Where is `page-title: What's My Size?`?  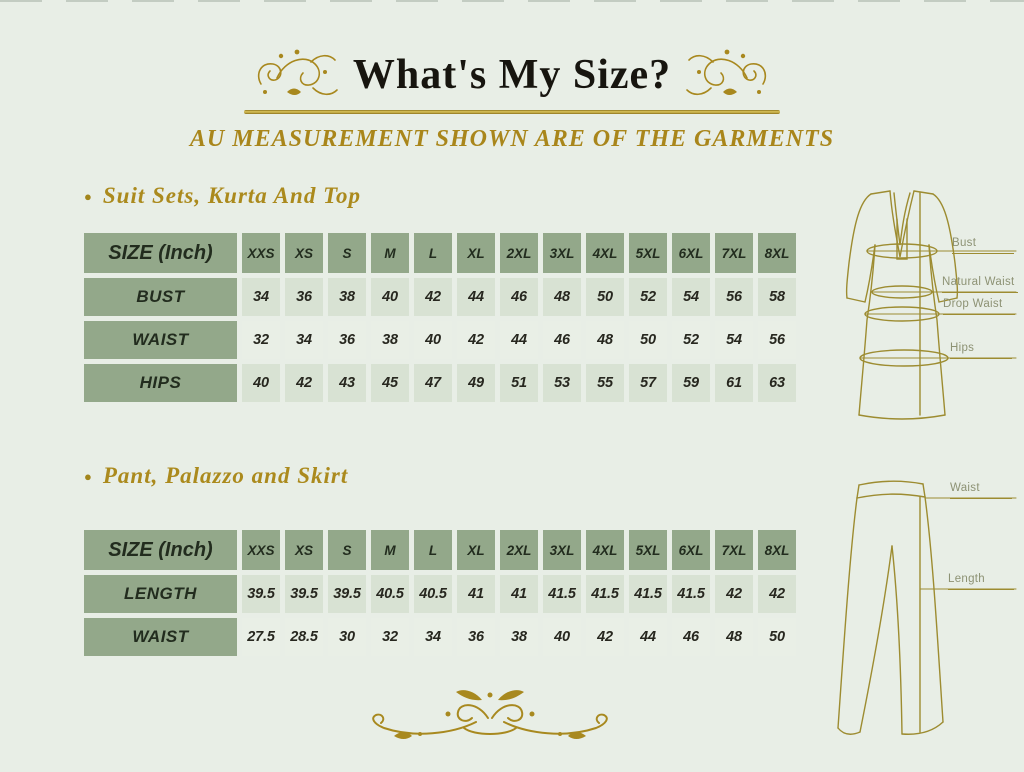 page-title: What's My Size? is located at coordinates (512, 74).